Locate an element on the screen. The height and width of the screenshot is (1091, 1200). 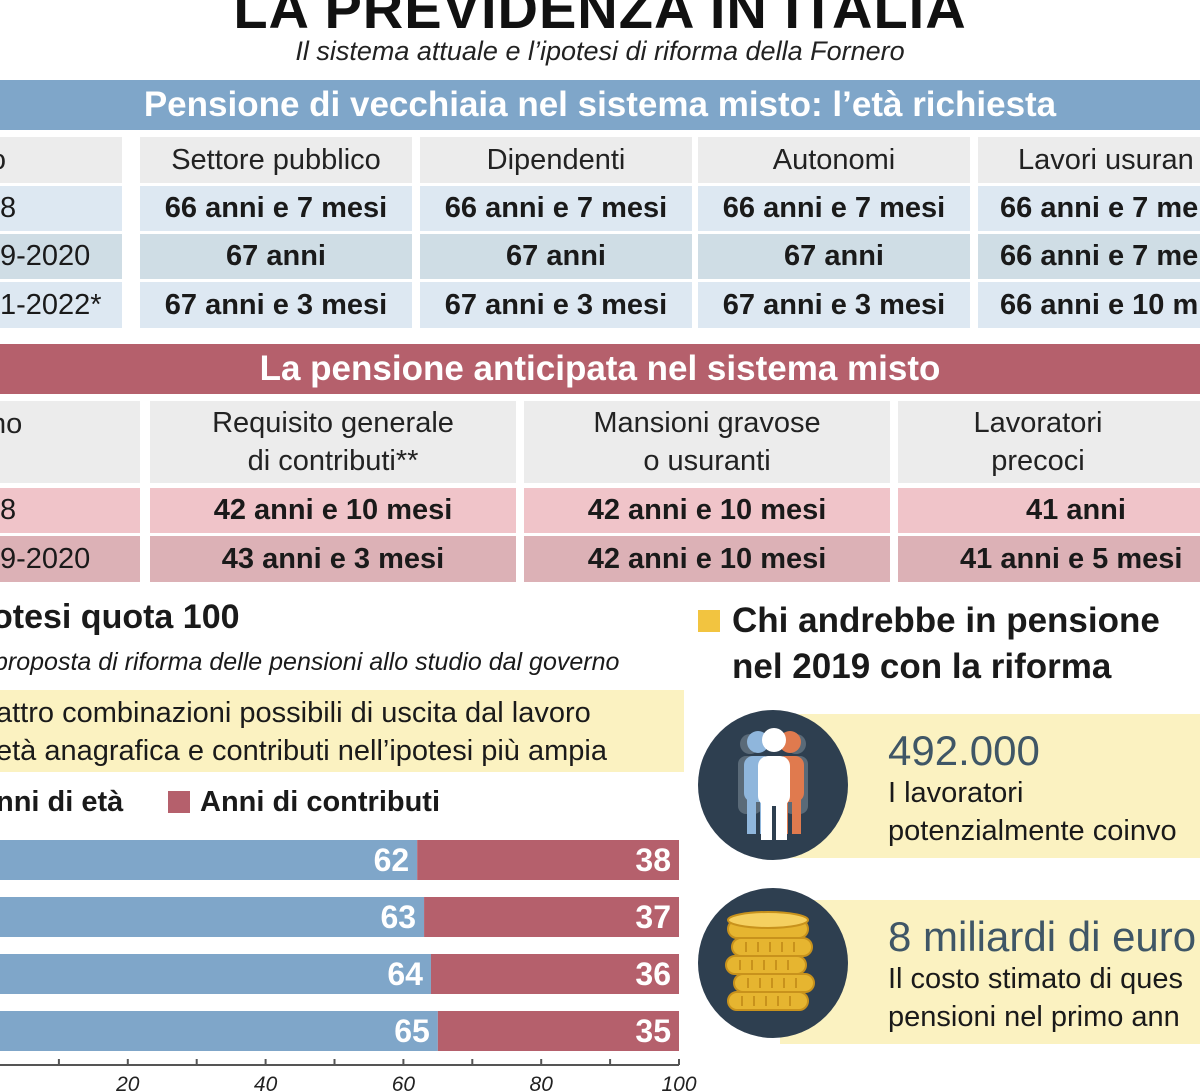
vecchiaia-cell-r0-c0: 8 is located at coordinates (61, 208).